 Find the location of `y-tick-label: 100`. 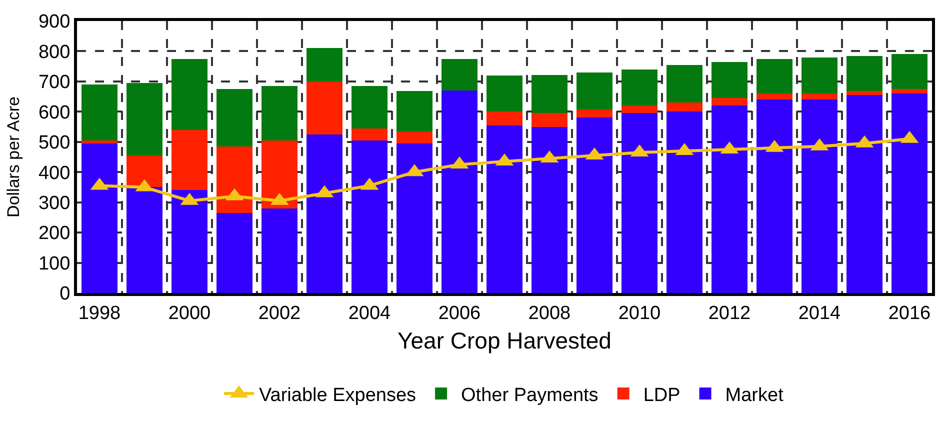

y-tick-label: 100 is located at coordinates (54, 263).